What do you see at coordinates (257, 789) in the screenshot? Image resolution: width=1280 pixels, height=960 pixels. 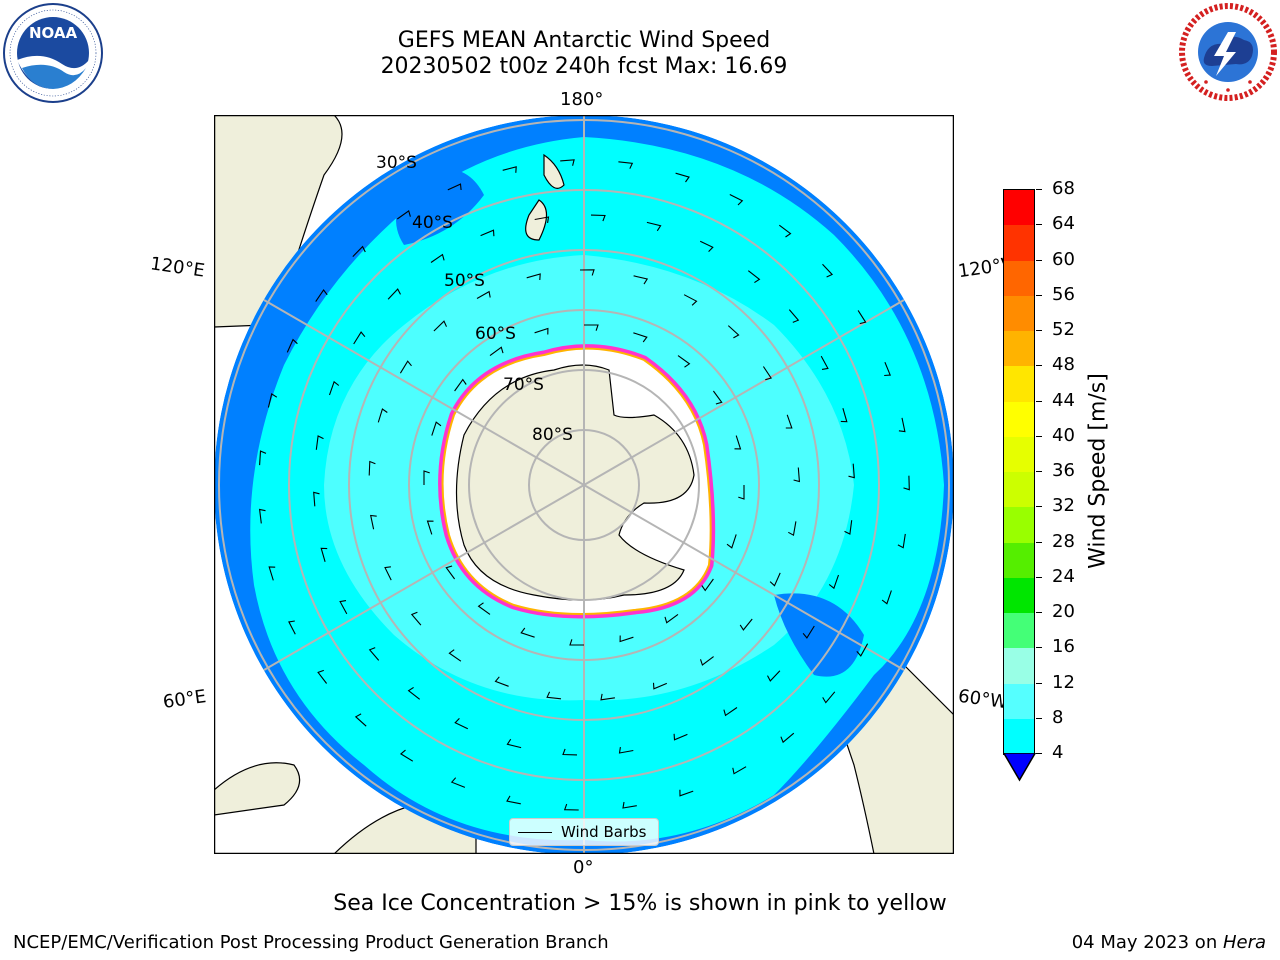 I see `madagascar-land` at bounding box center [257, 789].